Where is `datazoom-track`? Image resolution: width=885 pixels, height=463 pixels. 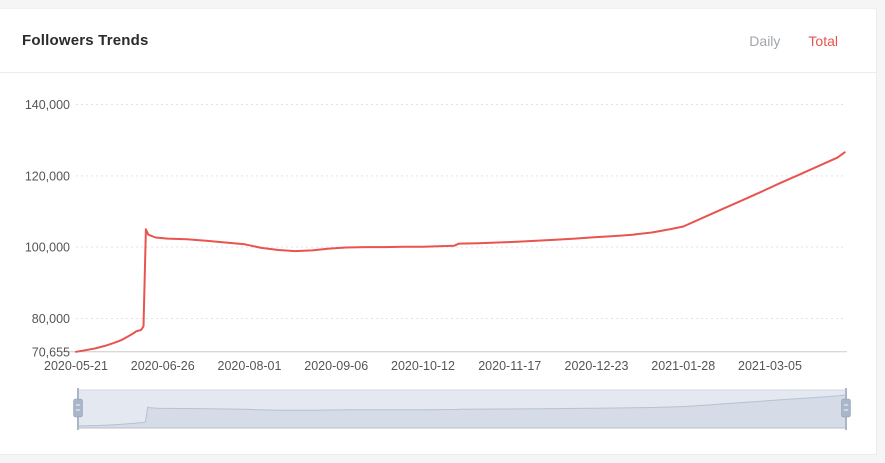
datazoom-track is located at coordinates (462, 409).